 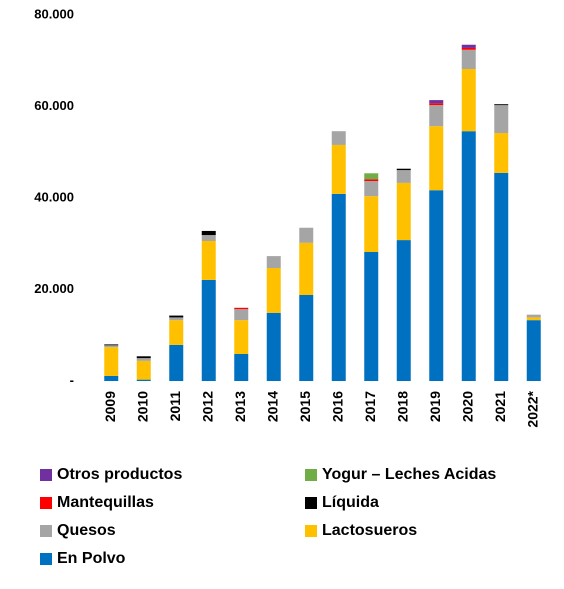 What do you see at coordinates (54, 288) in the screenshot?
I see `y-tick-label: 20.000` at bounding box center [54, 288].